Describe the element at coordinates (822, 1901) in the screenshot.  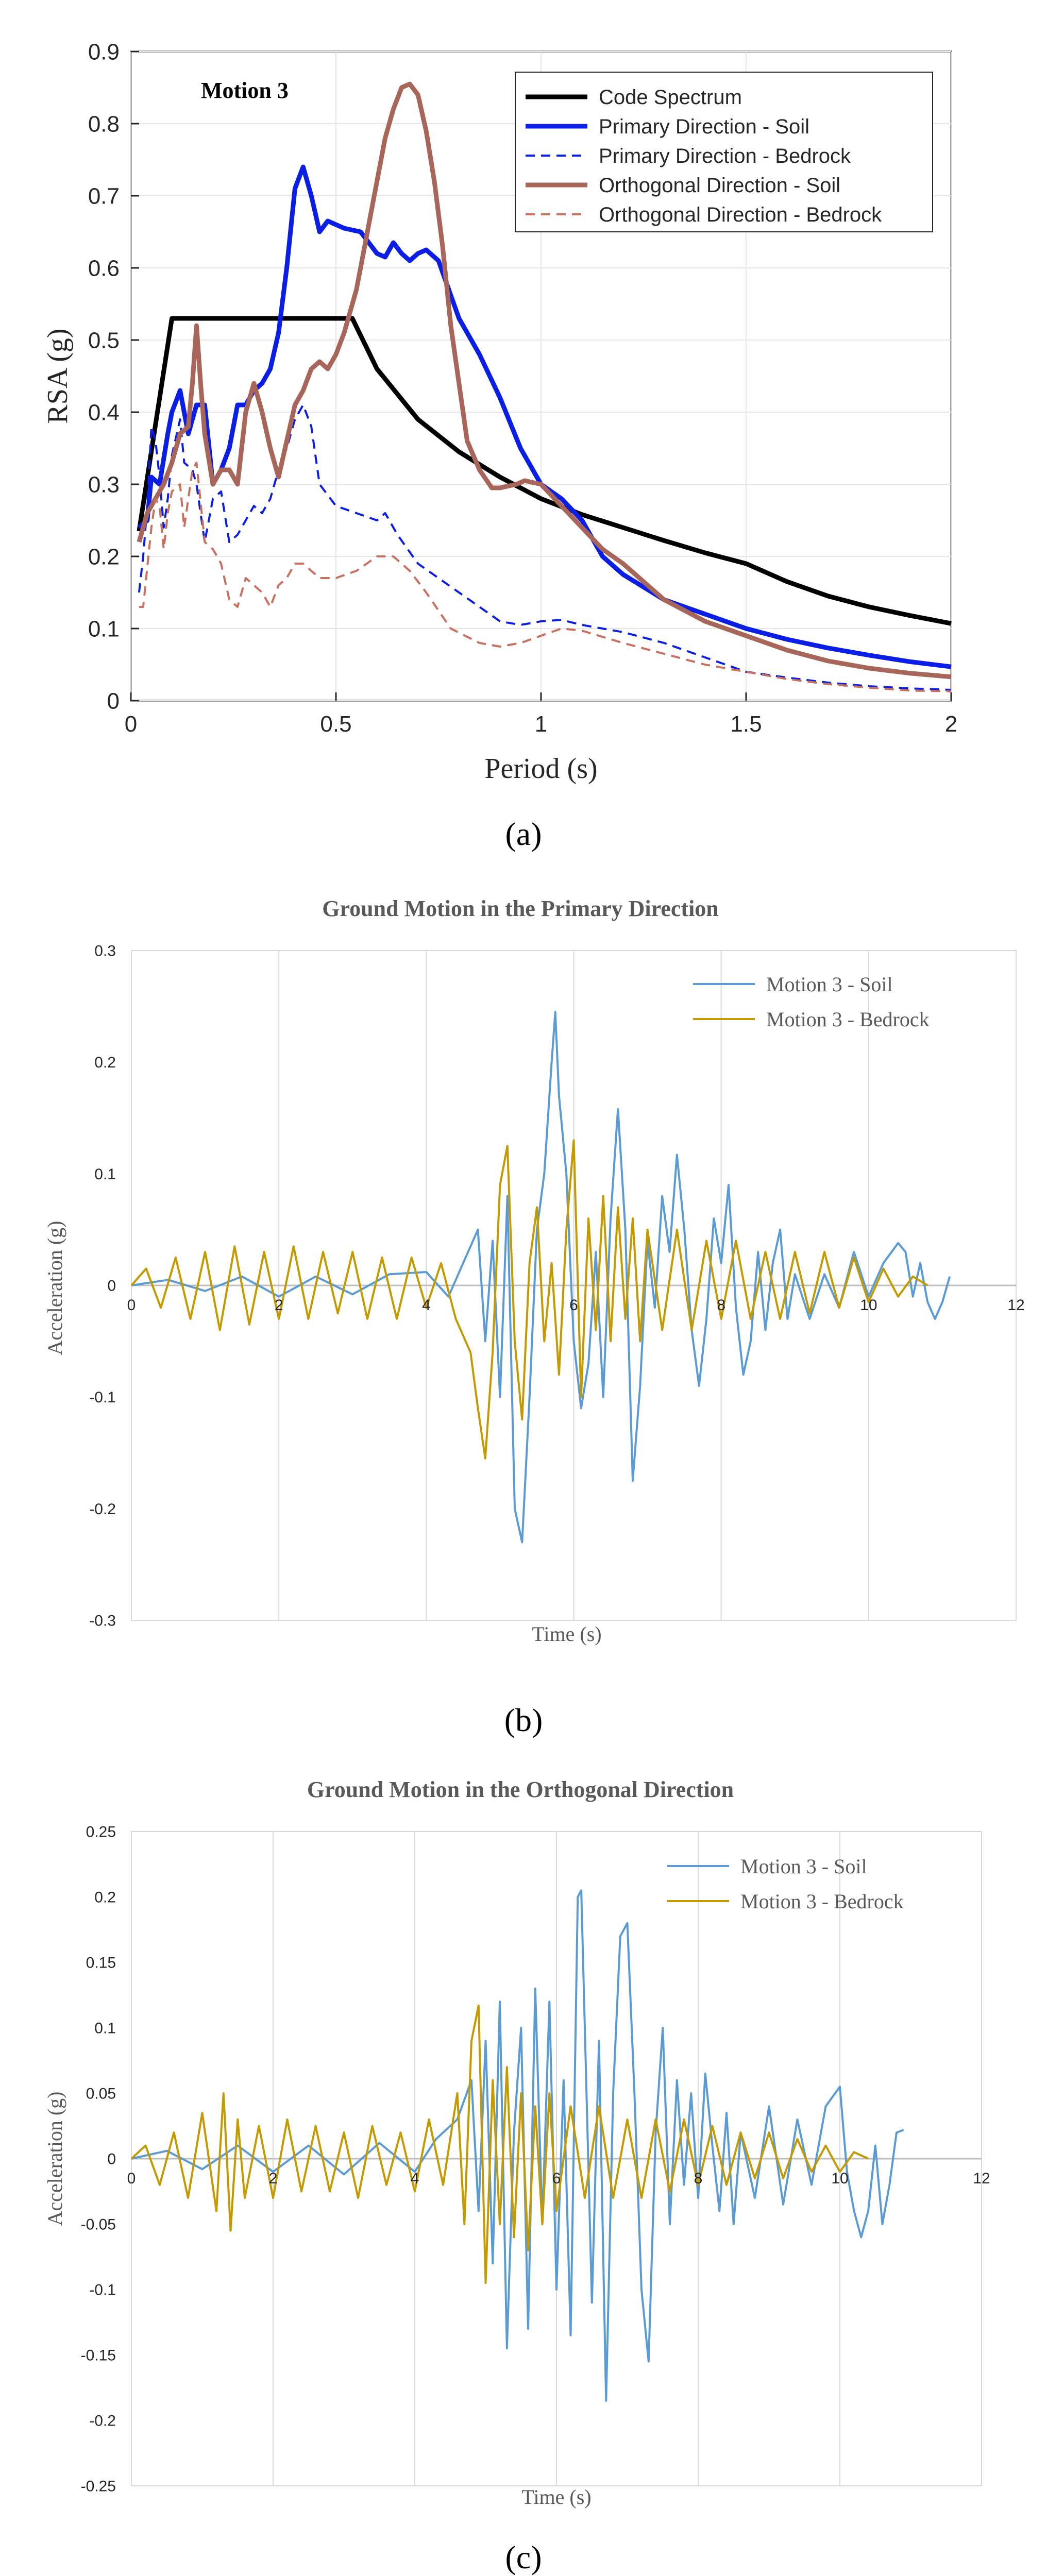
I see `c-legend-label-1: Motion 3 - Bedrock` at that location.